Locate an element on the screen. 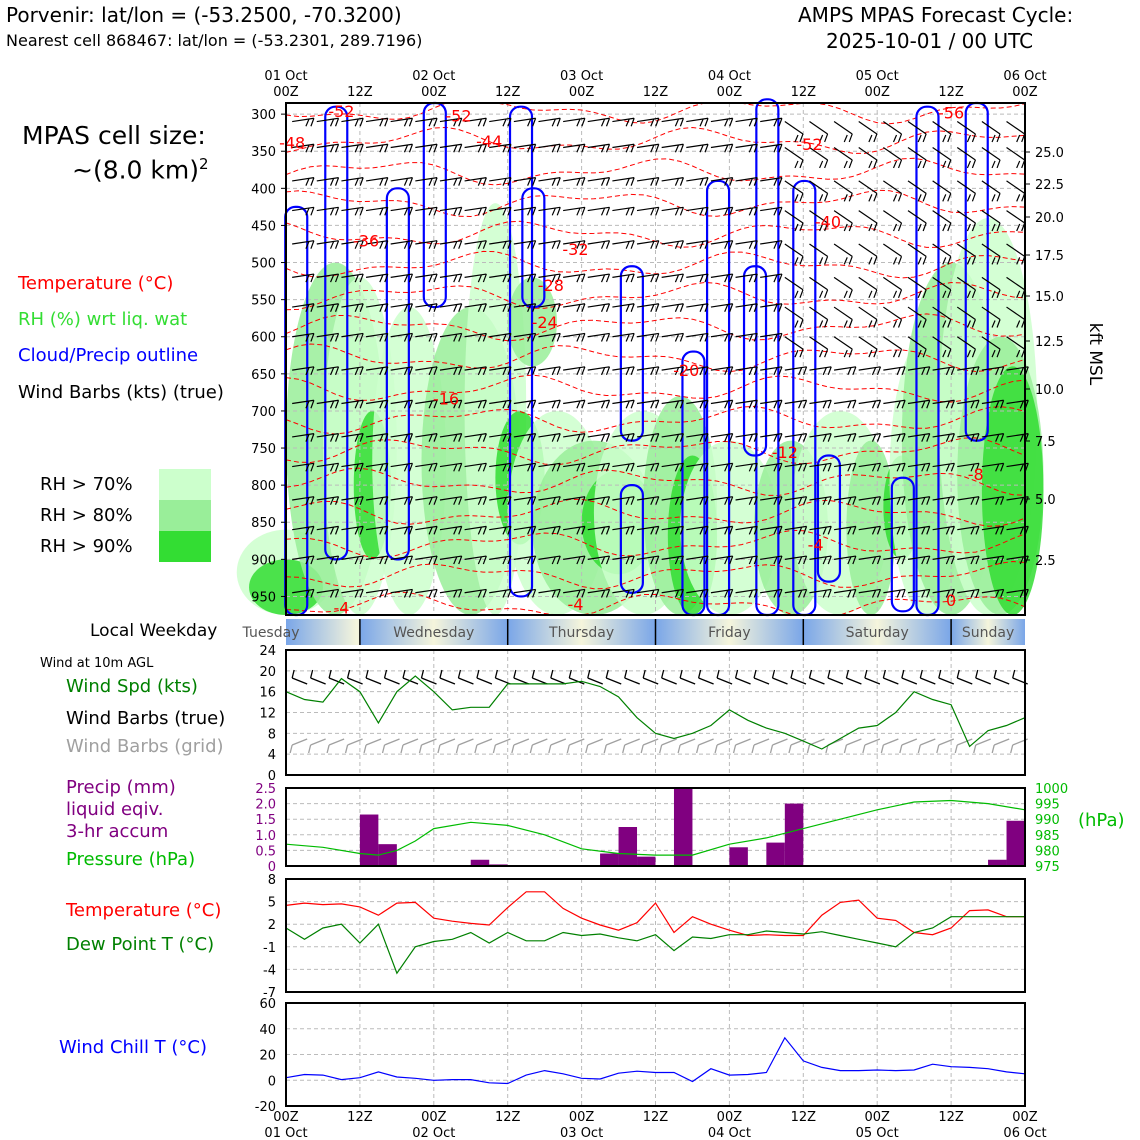 The image size is (1140, 1140). panel-frame is located at coordinates (655, 935).